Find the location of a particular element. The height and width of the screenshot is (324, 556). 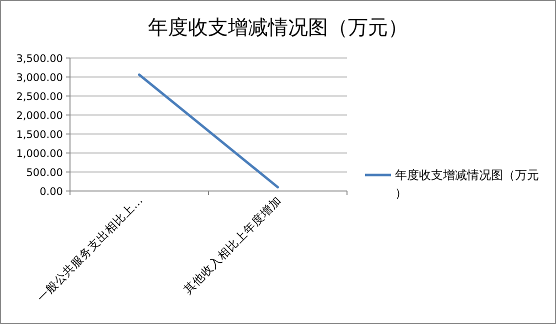

y-tick-label: 1,000.00 is located at coordinates (39, 154).